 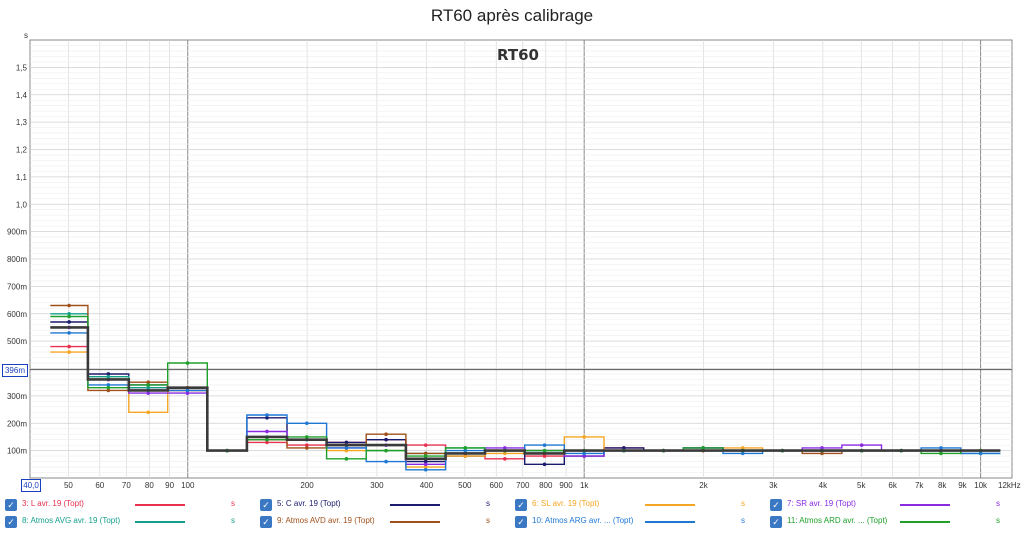 I want to click on x-tick-label: 300, so click(x=377, y=485).